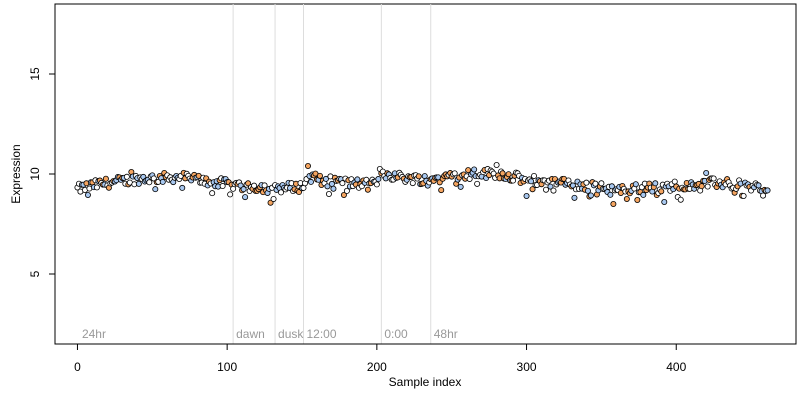 This screenshot has width=800, height=400. Describe the element at coordinates (35, 174) in the screenshot. I see `y-tick-label-1: 10` at that location.